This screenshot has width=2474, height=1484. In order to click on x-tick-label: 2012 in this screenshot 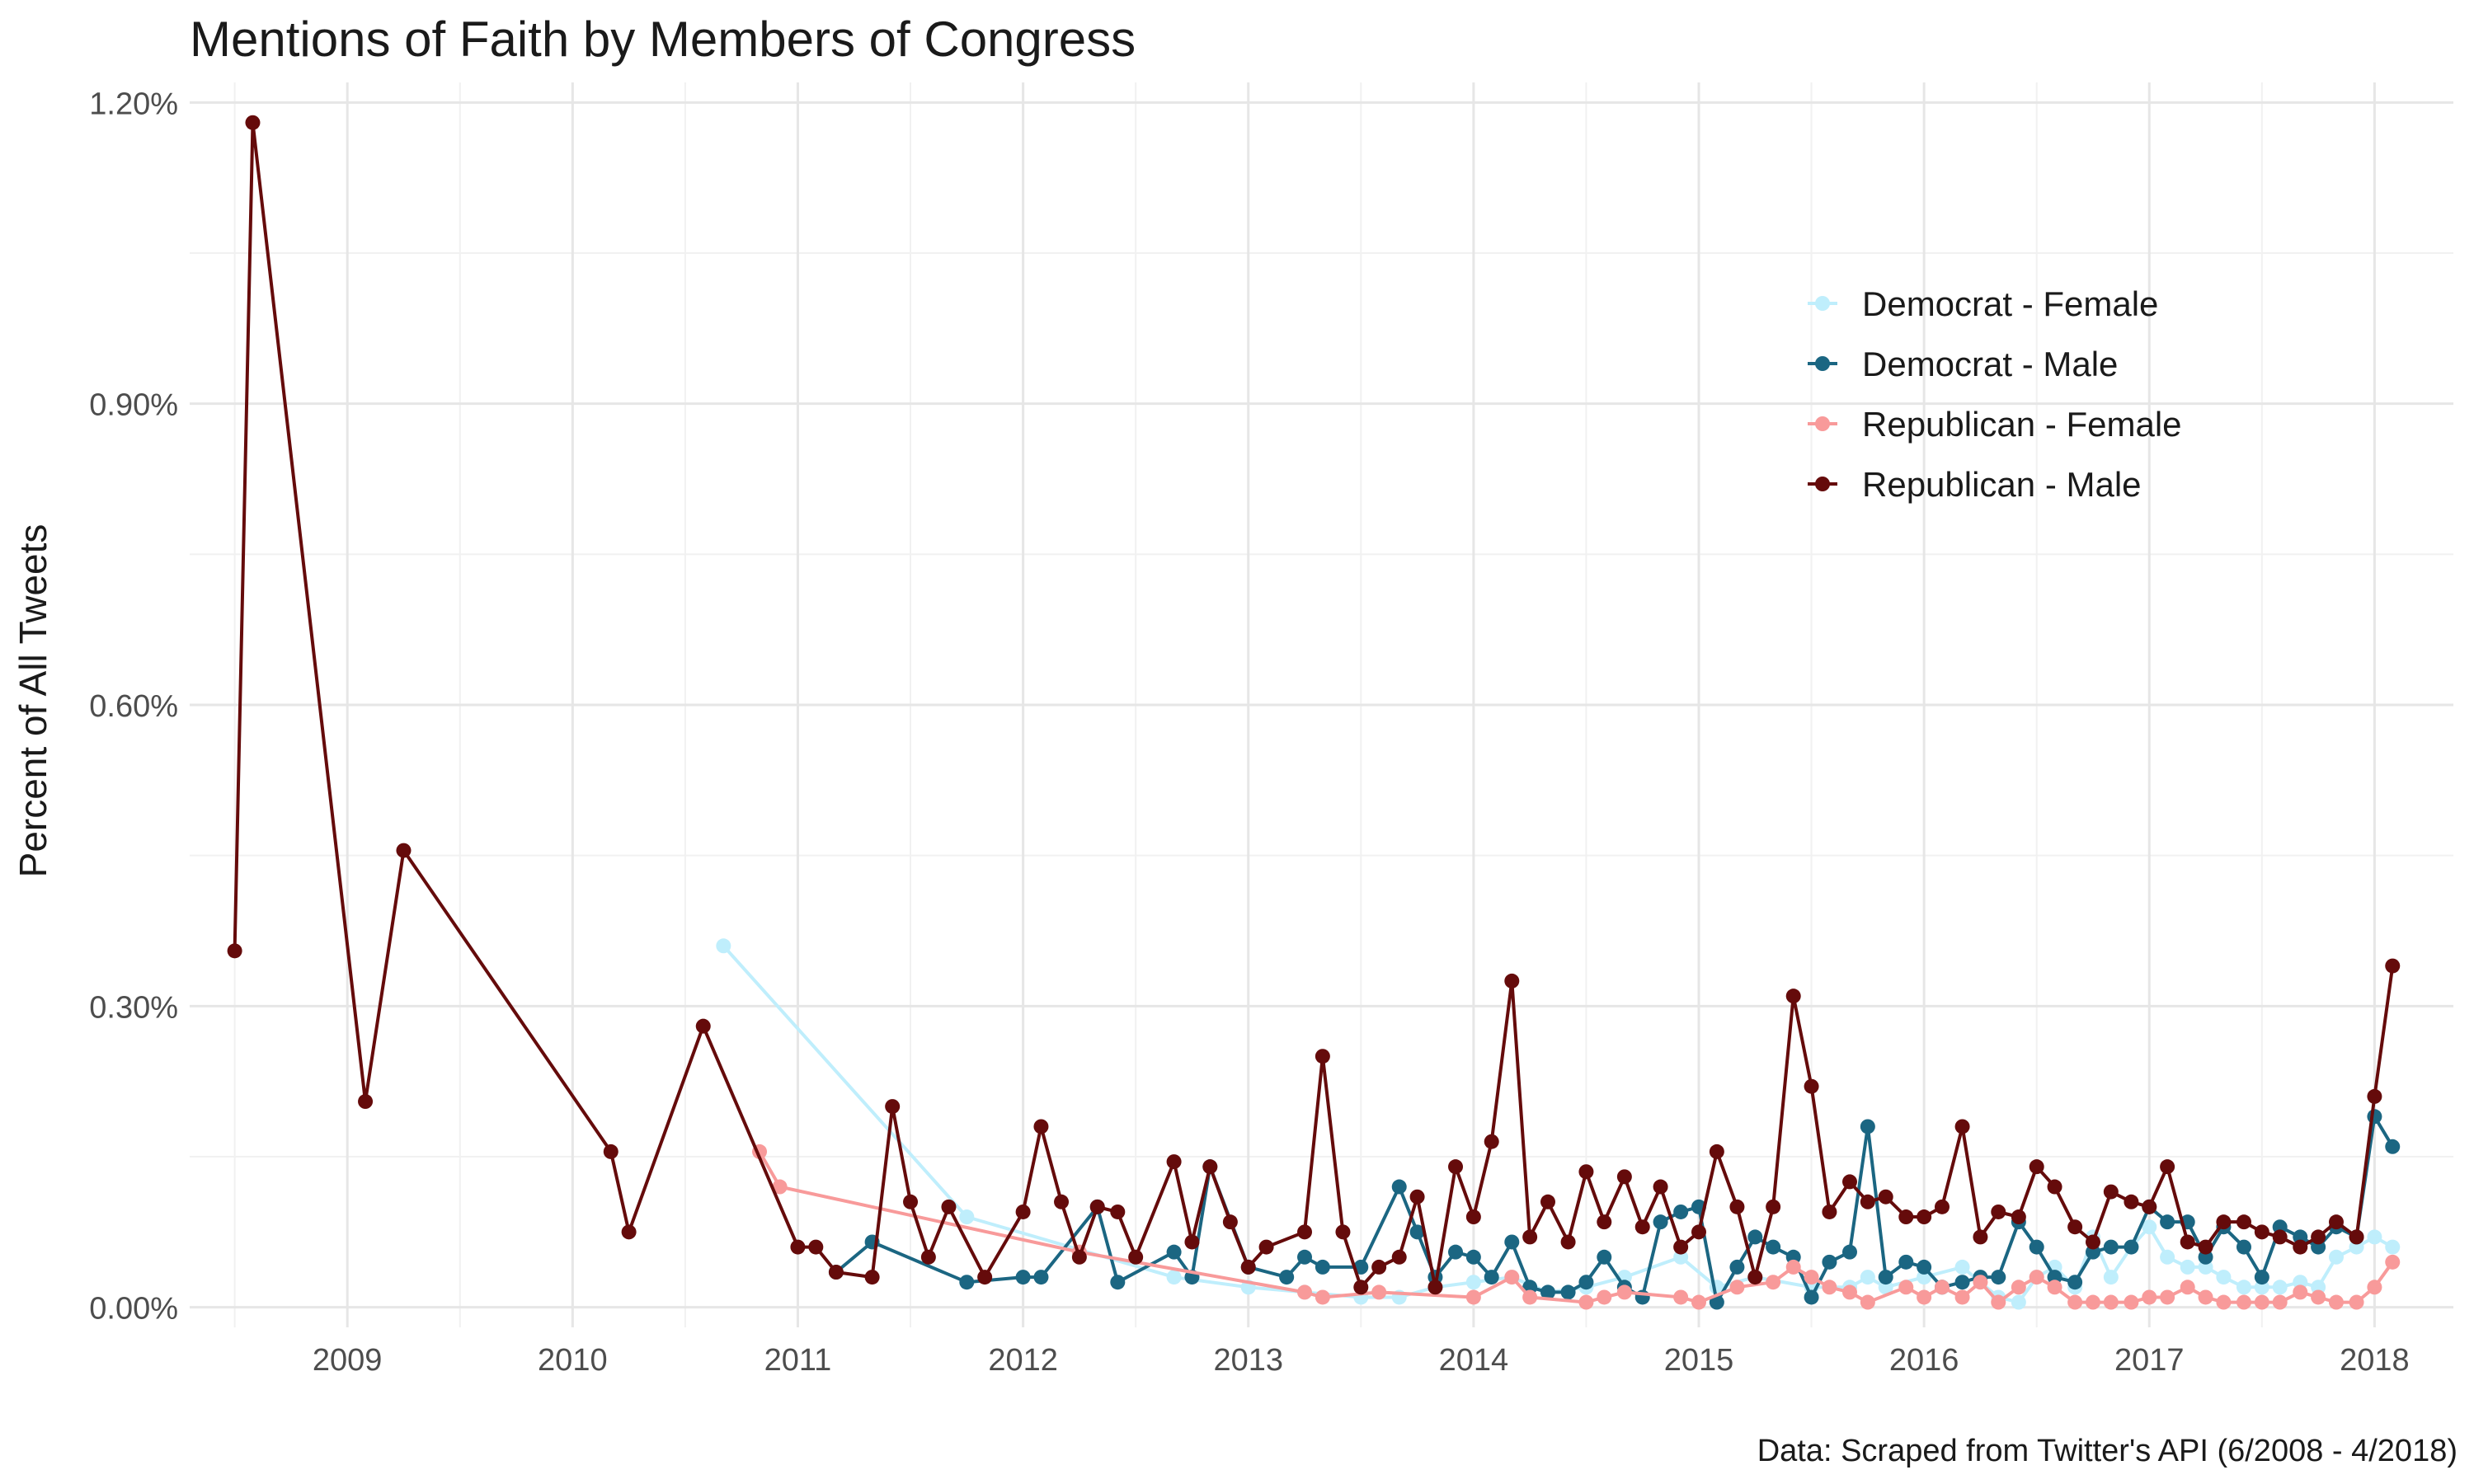, I will do `click(1023, 1360)`.